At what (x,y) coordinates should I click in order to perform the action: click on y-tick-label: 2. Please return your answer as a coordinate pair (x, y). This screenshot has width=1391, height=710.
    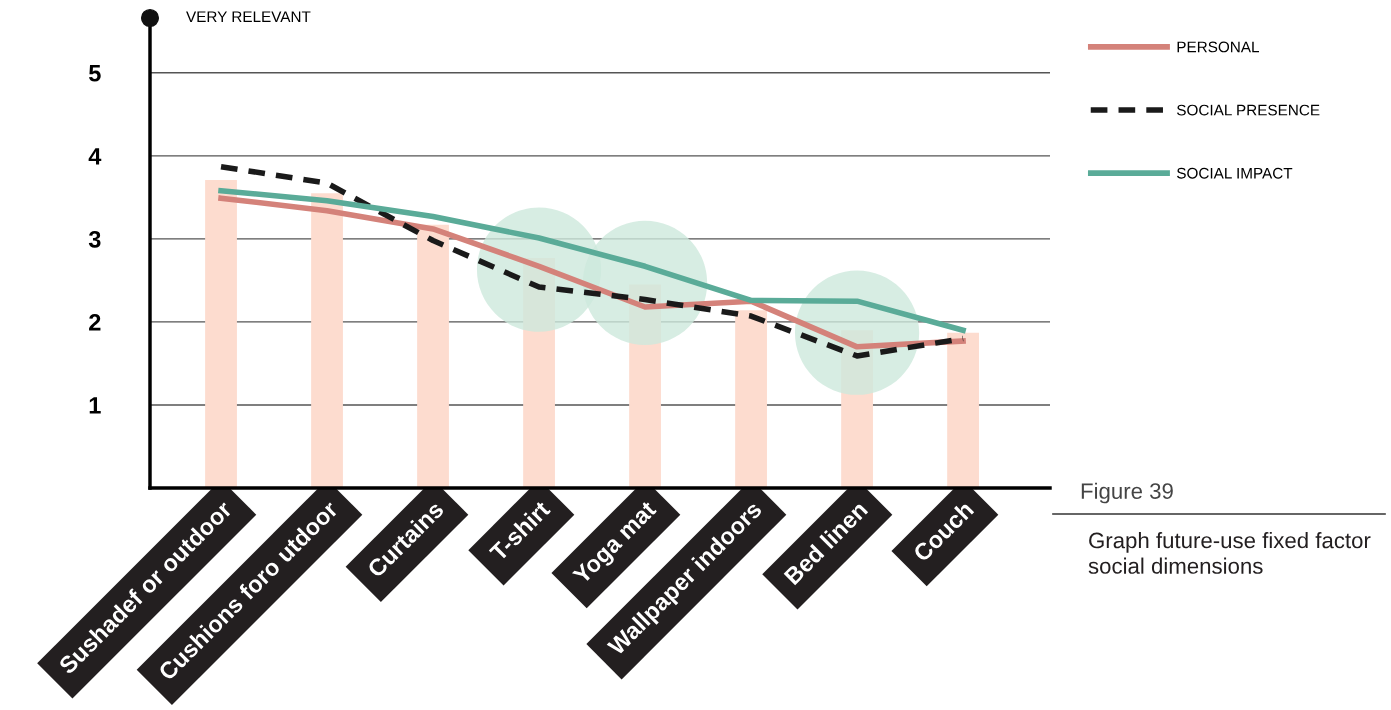
    Looking at the image, I should click on (95, 322).